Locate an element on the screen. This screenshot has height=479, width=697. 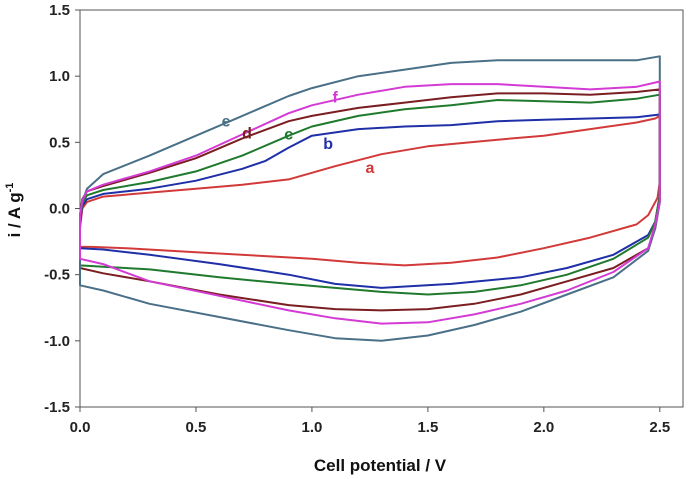
y-tick-label: -0.5 is located at coordinates (57, 275).